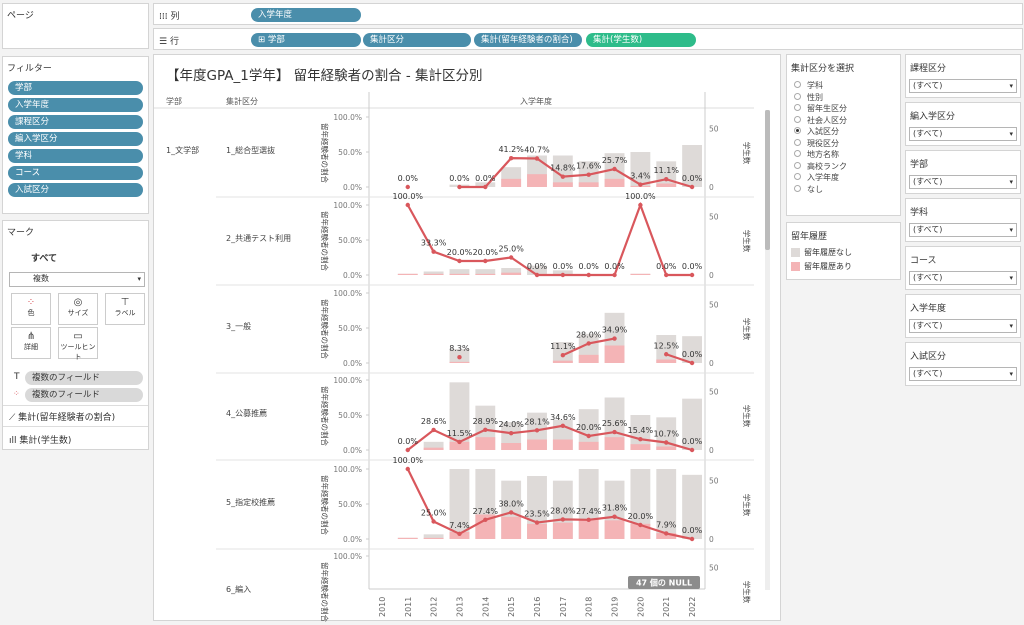 Image resolution: width=1024 pixels, height=625 pixels. I want to click on param-option-label: 入試区分, so click(823, 131).